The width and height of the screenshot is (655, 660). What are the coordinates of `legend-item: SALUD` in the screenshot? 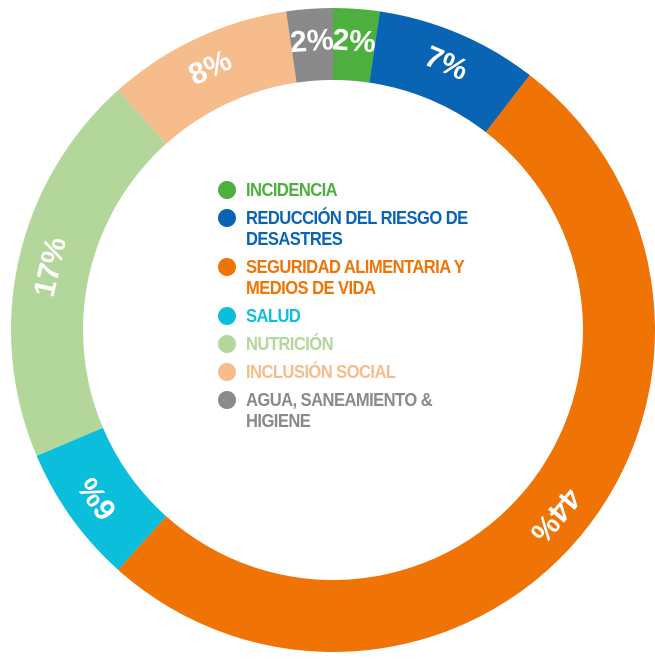 It's located at (368, 316).